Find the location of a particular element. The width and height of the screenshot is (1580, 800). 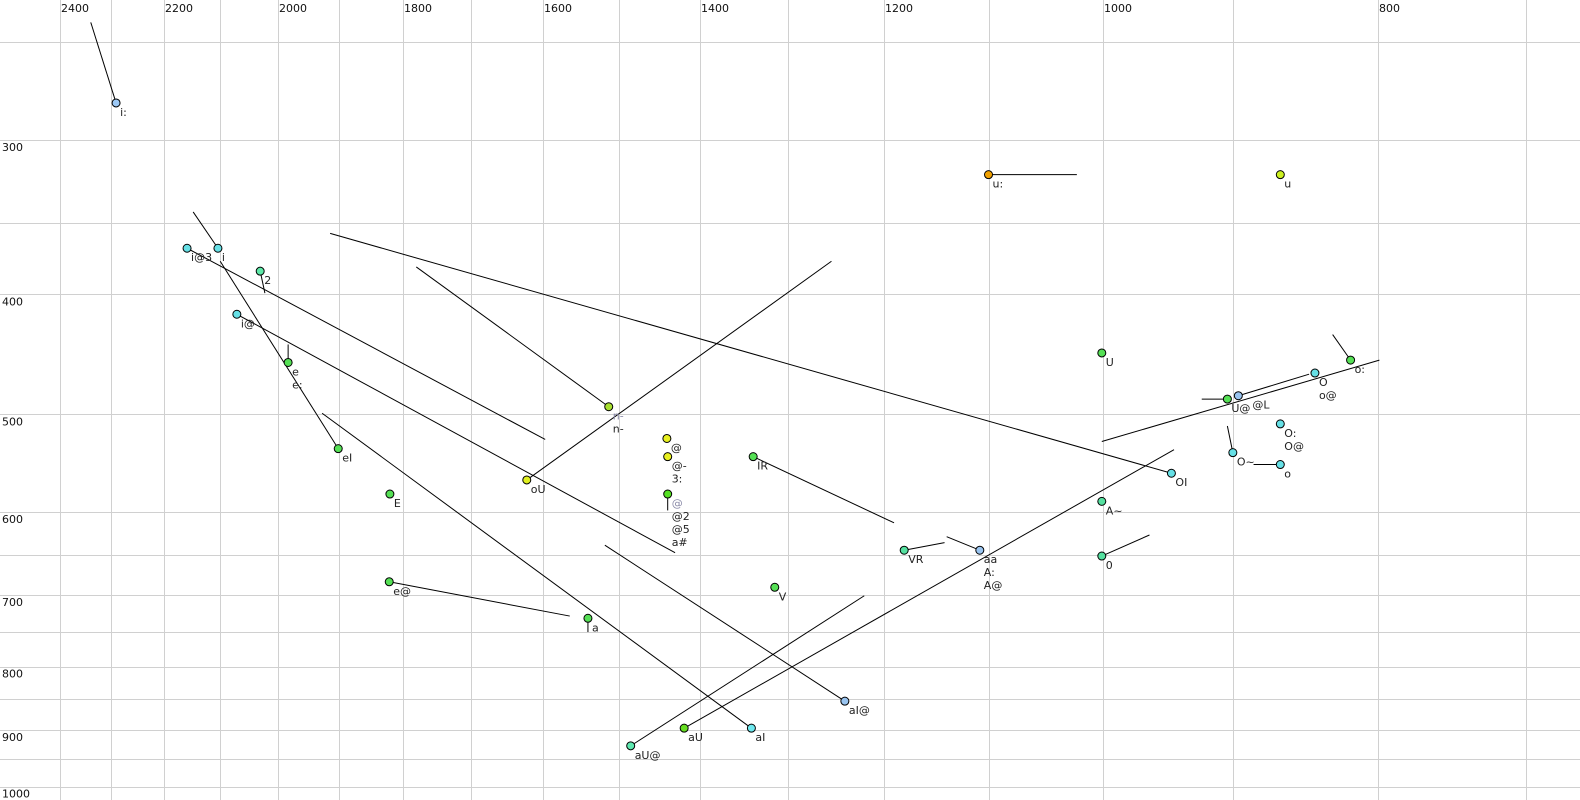

x-tick-label: 2000 is located at coordinates (293, 8).